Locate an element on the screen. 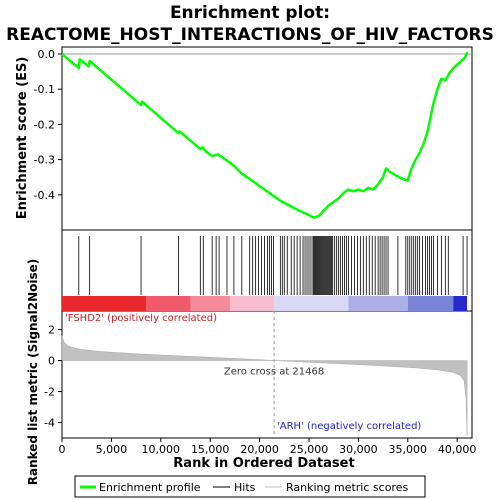  metric-y-tick-label: -4 is located at coordinates (49, 423).